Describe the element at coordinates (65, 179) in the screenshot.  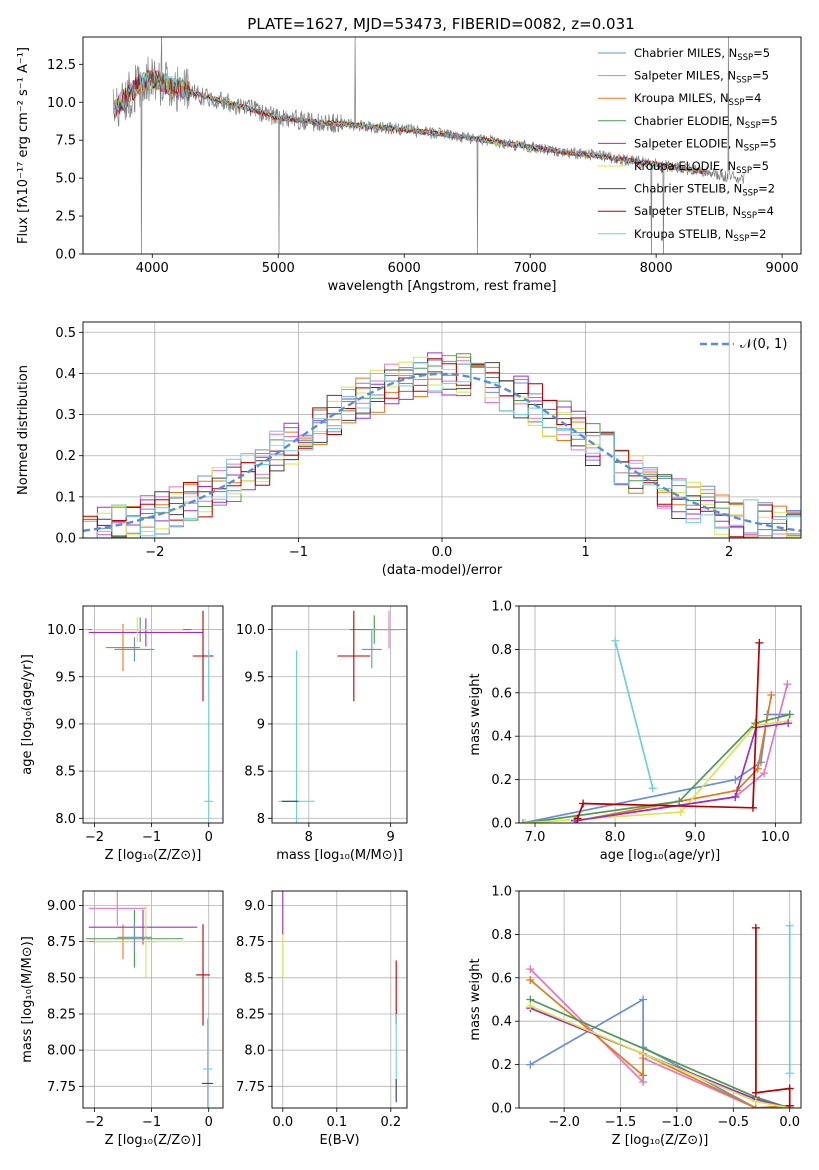
I see `y-tick-label: 5.0` at that location.